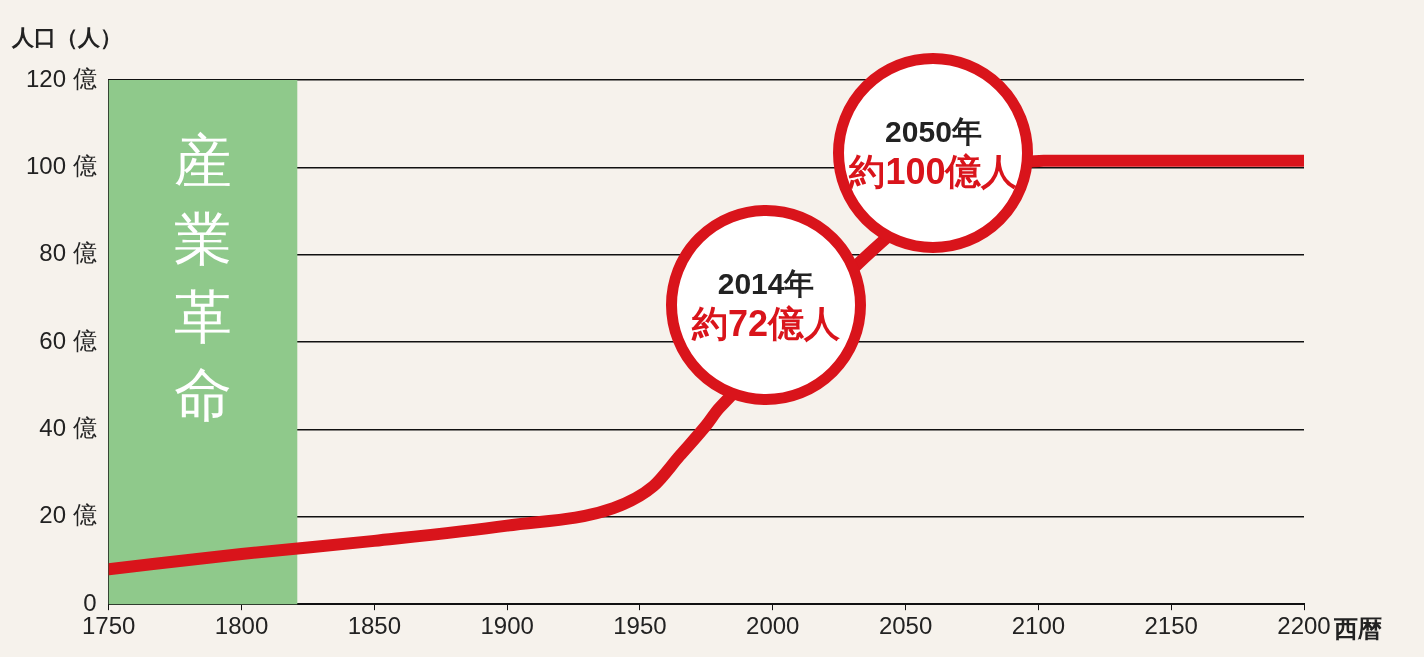  What do you see at coordinates (61, 78) in the screenshot?
I see `y-tick-label: 120 億` at bounding box center [61, 78].